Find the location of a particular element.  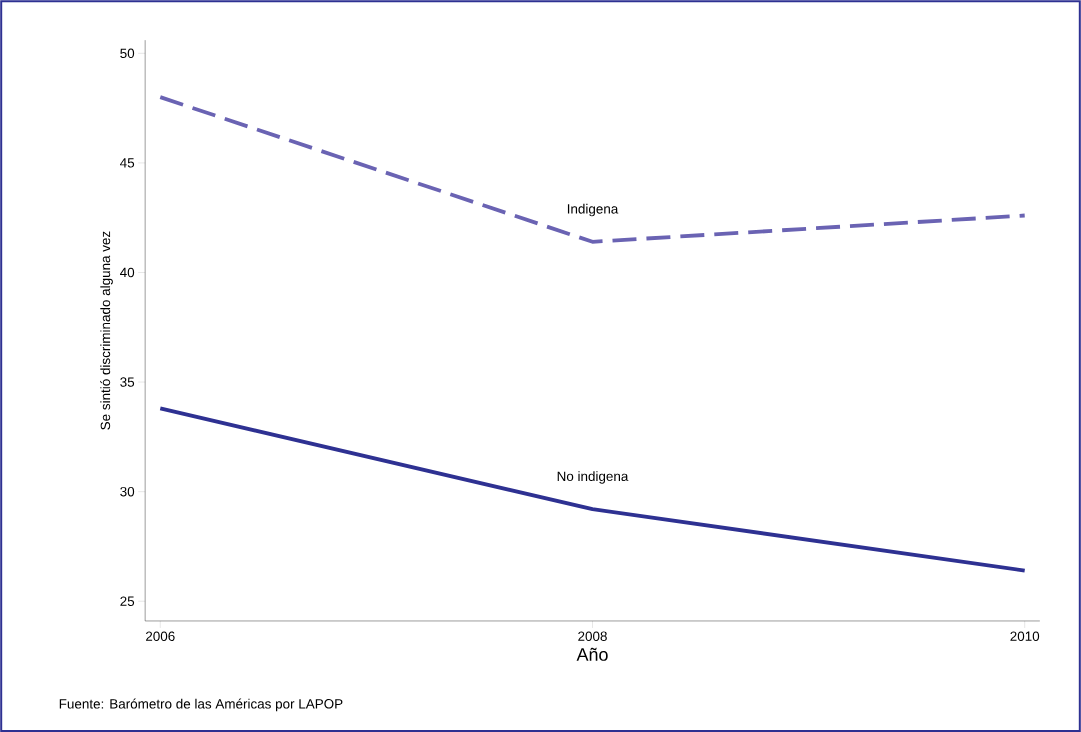

y-tick-label: 25 is located at coordinates (127, 601).